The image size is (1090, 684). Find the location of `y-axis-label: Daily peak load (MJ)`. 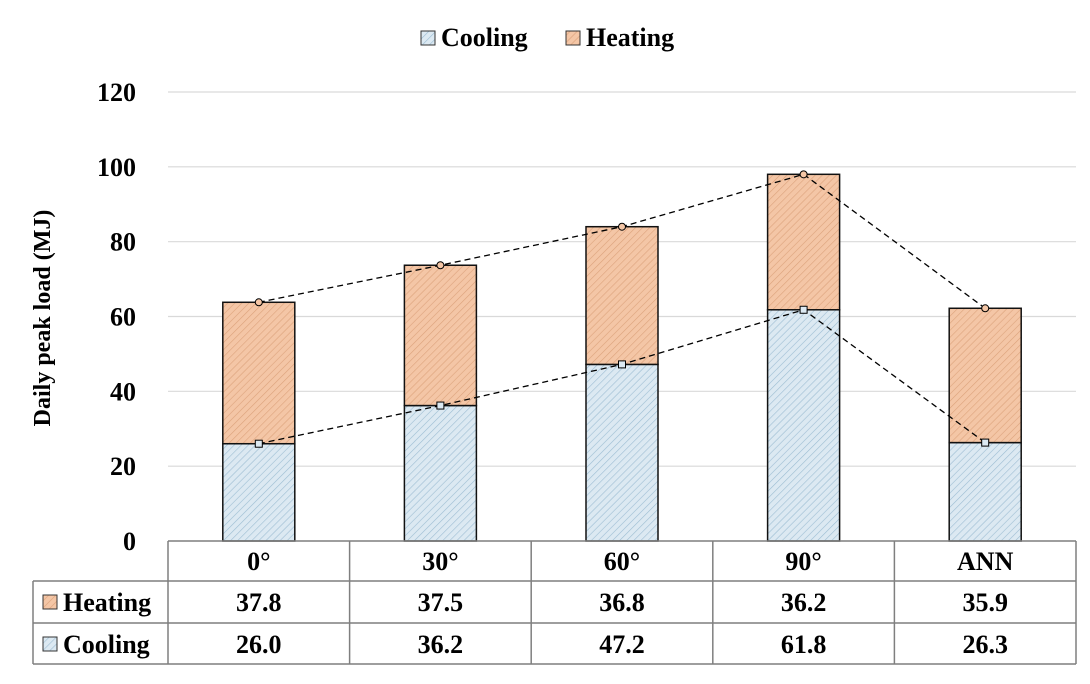

y-axis-label: Daily peak load (MJ) is located at coordinates (43, 318).